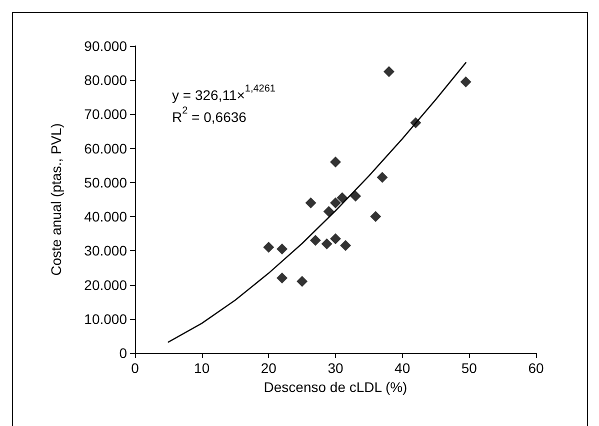 The height and width of the screenshot is (426, 599). What do you see at coordinates (106, 318) in the screenshot?
I see `y-tick-label: 10.000` at bounding box center [106, 318].